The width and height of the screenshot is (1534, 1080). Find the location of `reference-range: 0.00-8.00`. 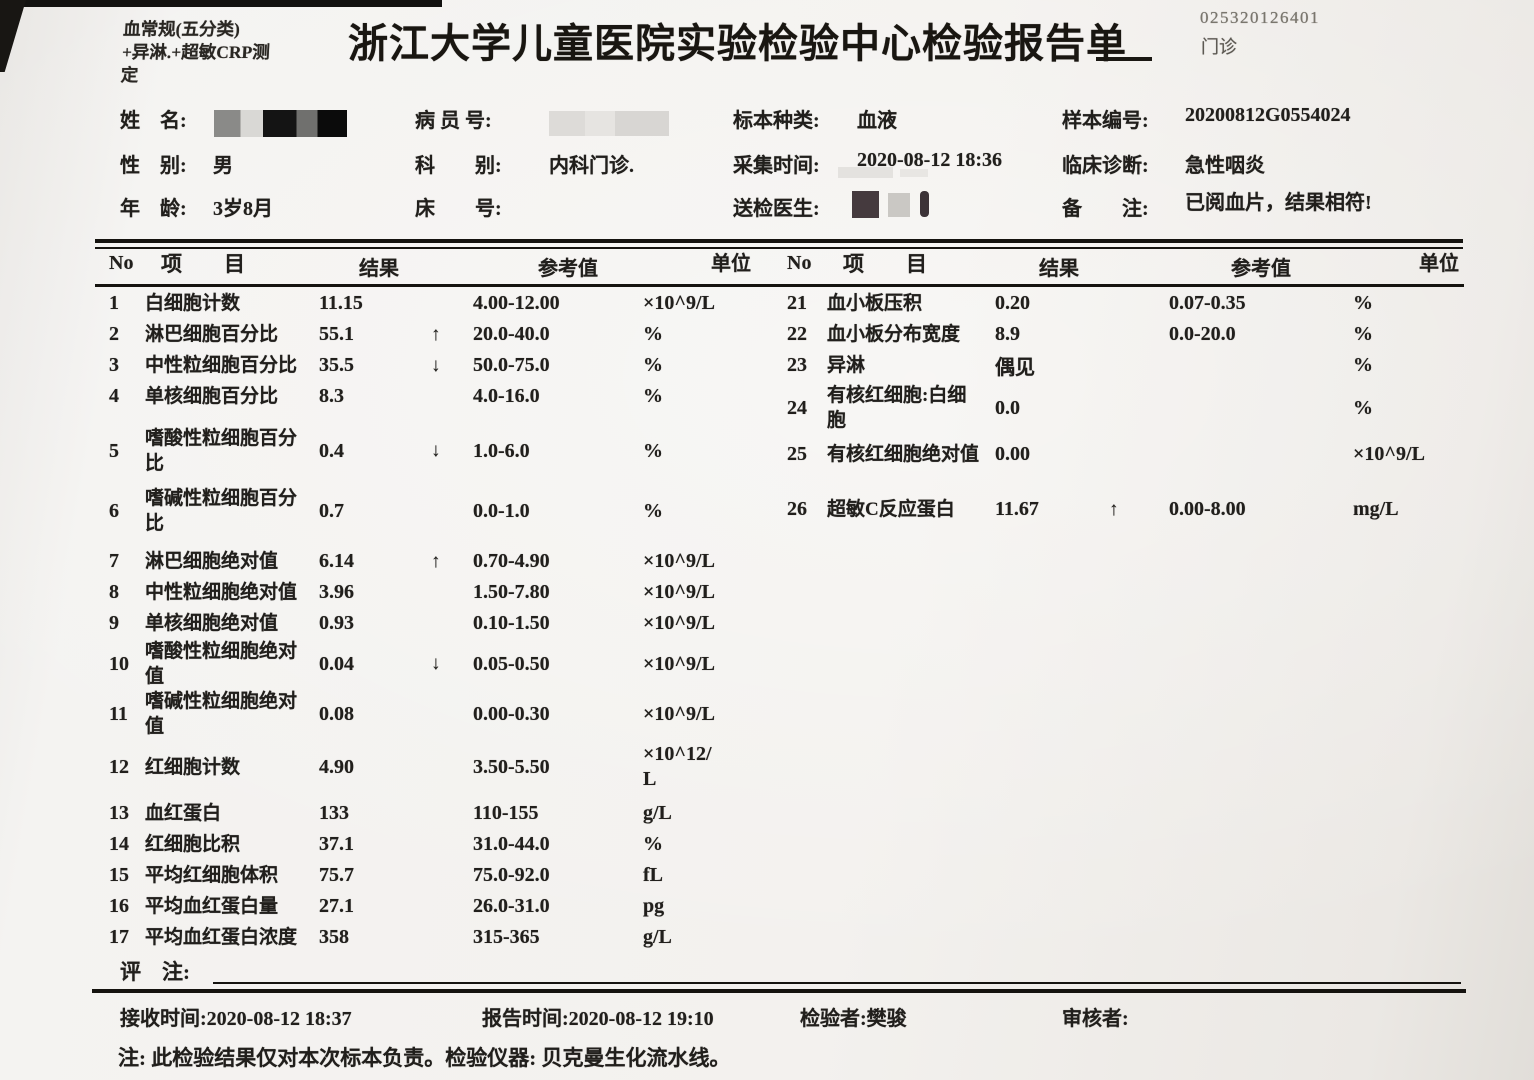

reference-range: 0.00-8.00 is located at coordinates (1207, 509).